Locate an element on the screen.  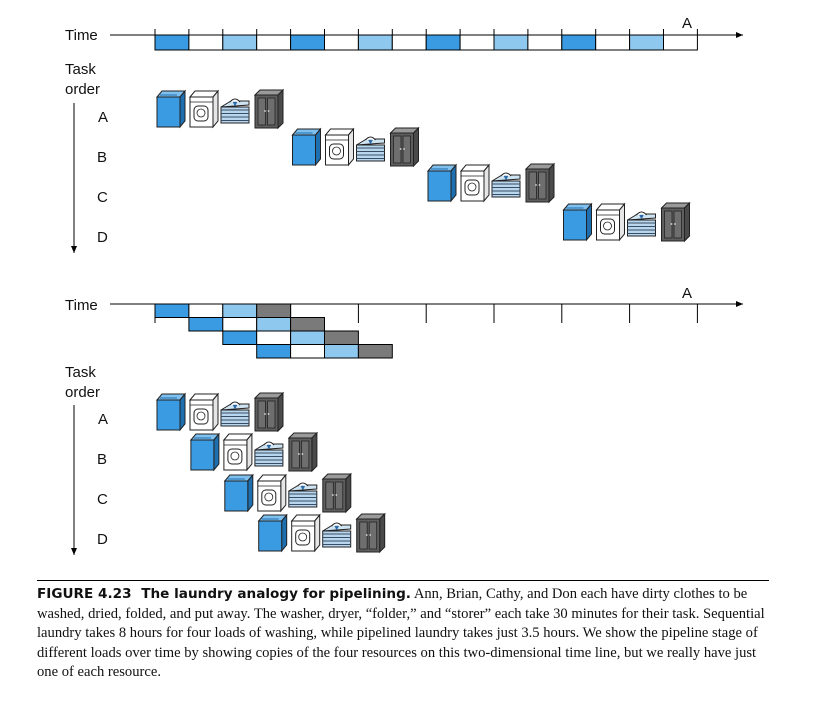
sequential-time-strip is located at coordinates (426, 40).